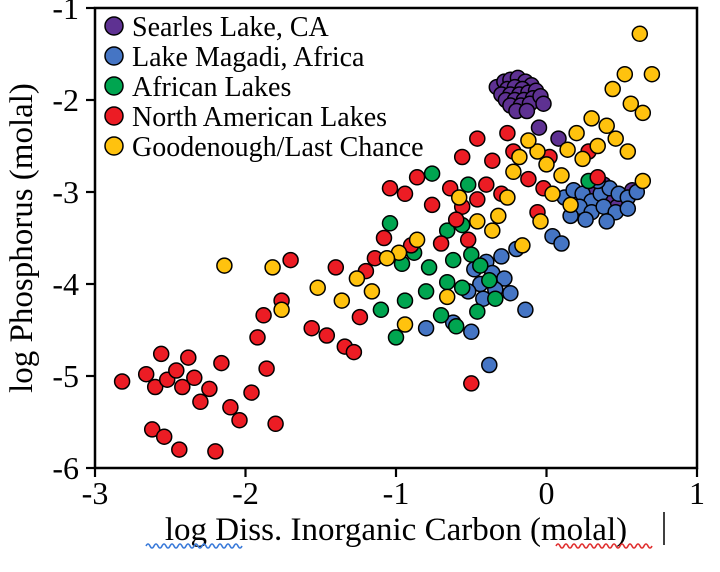 The width and height of the screenshot is (720, 572). Describe the element at coordinates (604, 546) in the screenshot. I see `spellcheck-underline-red` at that location.